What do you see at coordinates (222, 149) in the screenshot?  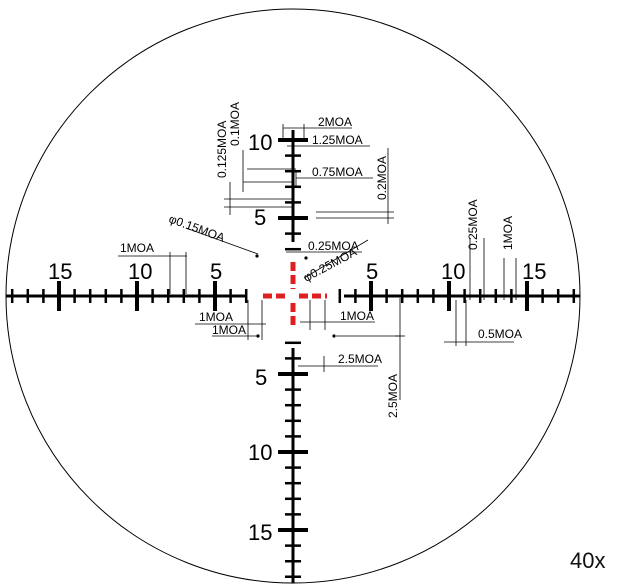 I see `dim-0-125moa: 0.125MOA` at bounding box center [222, 149].